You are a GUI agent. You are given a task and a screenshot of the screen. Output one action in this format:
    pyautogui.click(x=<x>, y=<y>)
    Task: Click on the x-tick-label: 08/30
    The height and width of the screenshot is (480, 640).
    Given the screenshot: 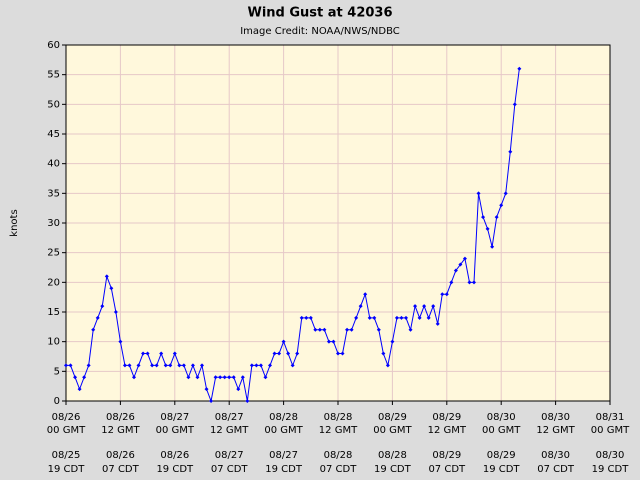 What is the action you would take?
    pyautogui.click(x=501, y=417)
    